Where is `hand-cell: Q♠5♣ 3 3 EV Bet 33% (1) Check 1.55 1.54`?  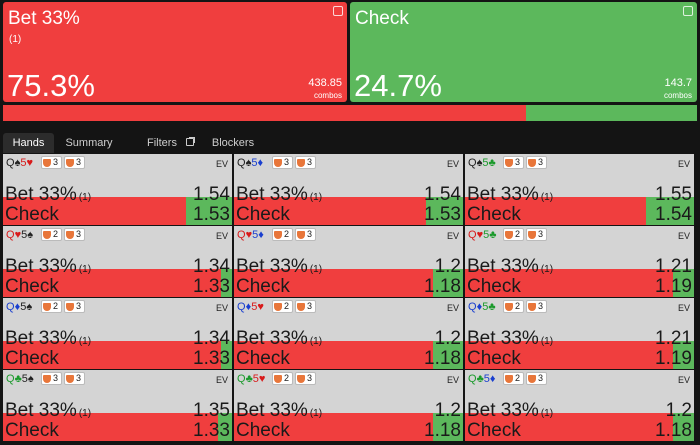
hand-cell: Q♠5♣ 3 3 EV Bet 33% (1) Check 1.55 1.54 is located at coordinates (579, 189).